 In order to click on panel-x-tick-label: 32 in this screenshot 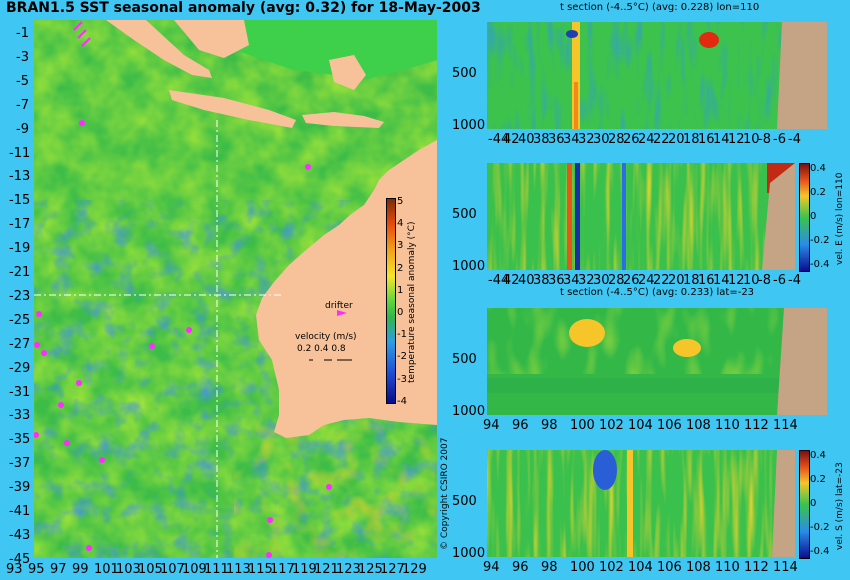, I will do `click(586, 280)`.